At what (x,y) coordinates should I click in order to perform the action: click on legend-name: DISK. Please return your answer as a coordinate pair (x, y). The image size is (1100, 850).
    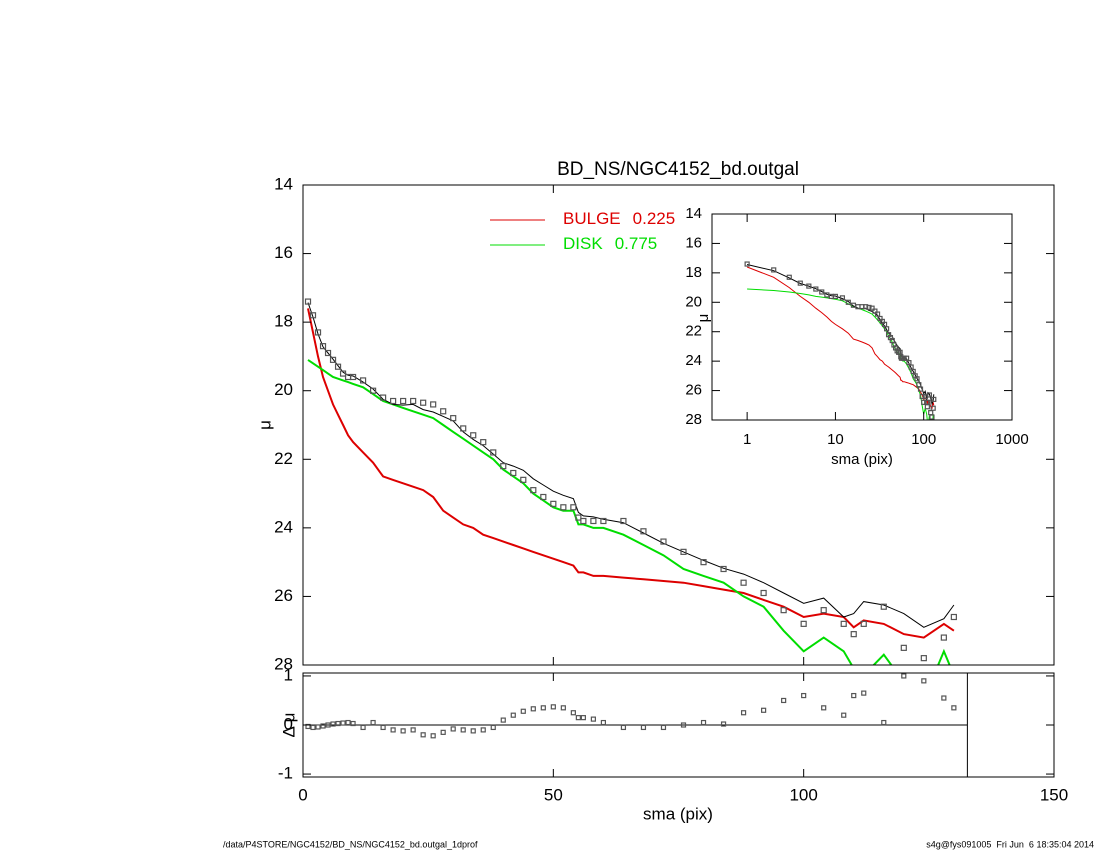
    Looking at the image, I should click on (583, 243).